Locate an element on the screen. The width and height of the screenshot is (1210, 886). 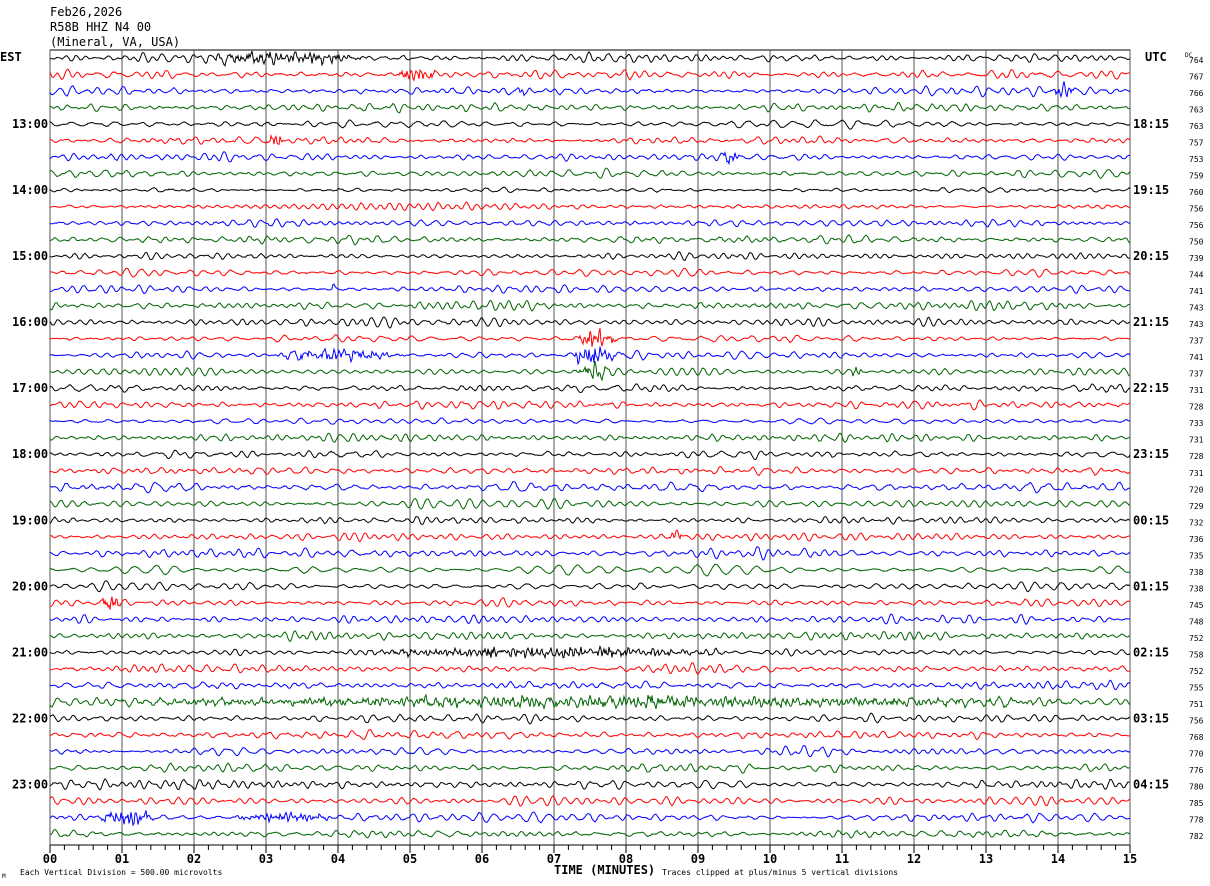
left-axis-title: EST is located at coordinates (11, 57).